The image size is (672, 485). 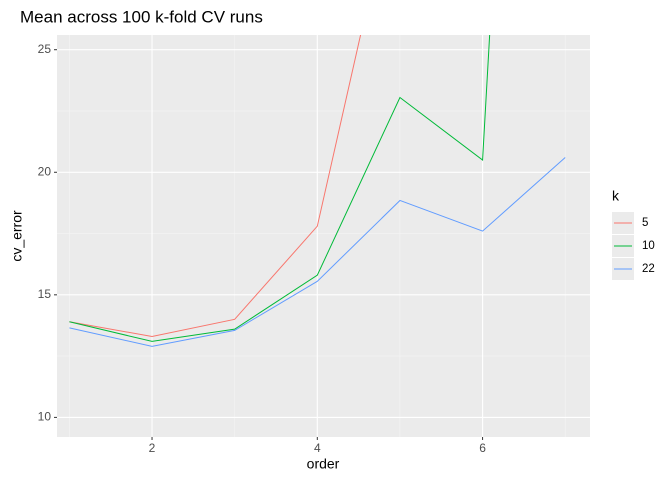 What do you see at coordinates (317, 448) in the screenshot?
I see `x-tick-label: 4` at bounding box center [317, 448].